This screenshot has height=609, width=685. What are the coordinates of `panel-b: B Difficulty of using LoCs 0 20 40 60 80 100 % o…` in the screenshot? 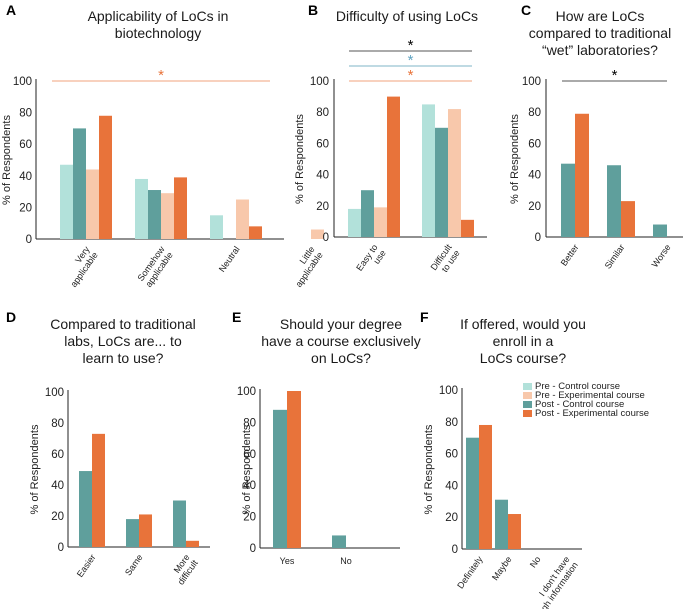 It's located at (390, 140).